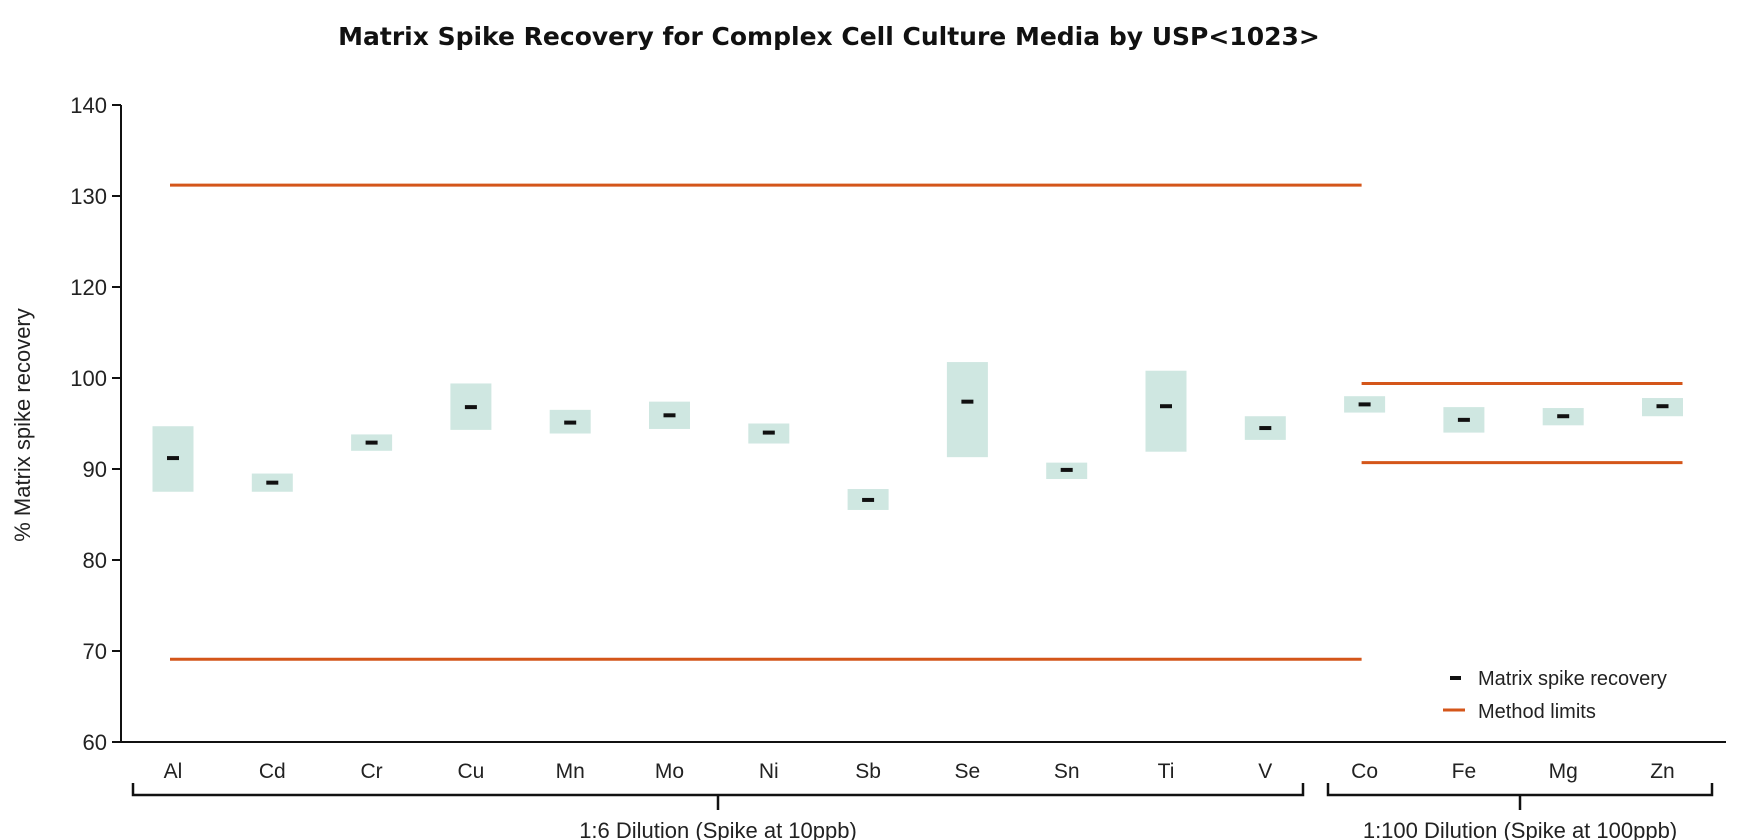 This screenshot has width=1743, height=840. What do you see at coordinates (96, 424) in the screenshot?
I see `y-axis: 140 130 120 100 90 80 70 60` at bounding box center [96, 424].